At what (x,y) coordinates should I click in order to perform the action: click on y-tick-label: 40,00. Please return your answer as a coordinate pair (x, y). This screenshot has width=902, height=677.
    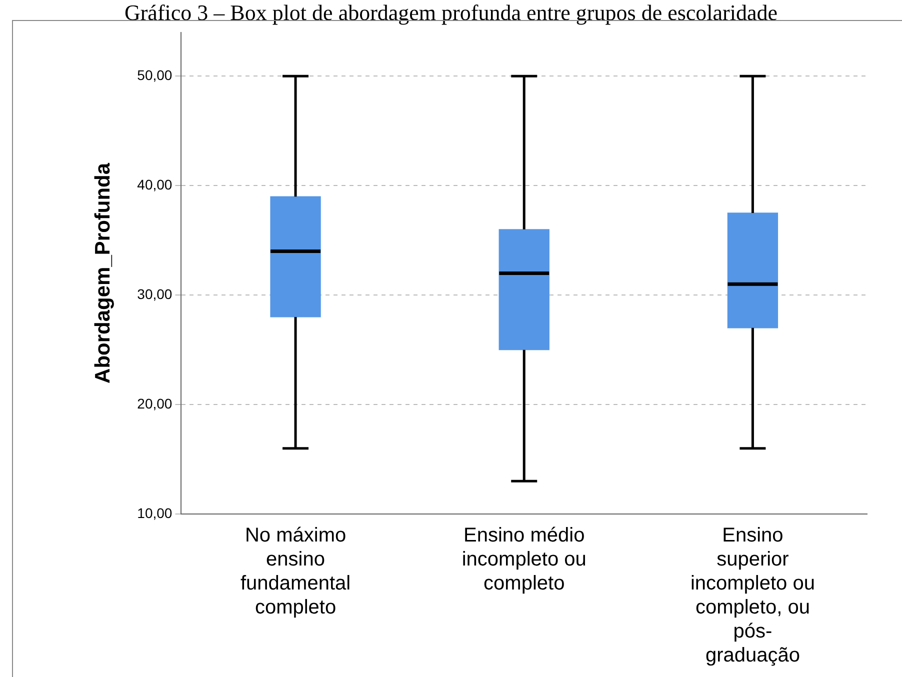
    Looking at the image, I should click on (154, 184).